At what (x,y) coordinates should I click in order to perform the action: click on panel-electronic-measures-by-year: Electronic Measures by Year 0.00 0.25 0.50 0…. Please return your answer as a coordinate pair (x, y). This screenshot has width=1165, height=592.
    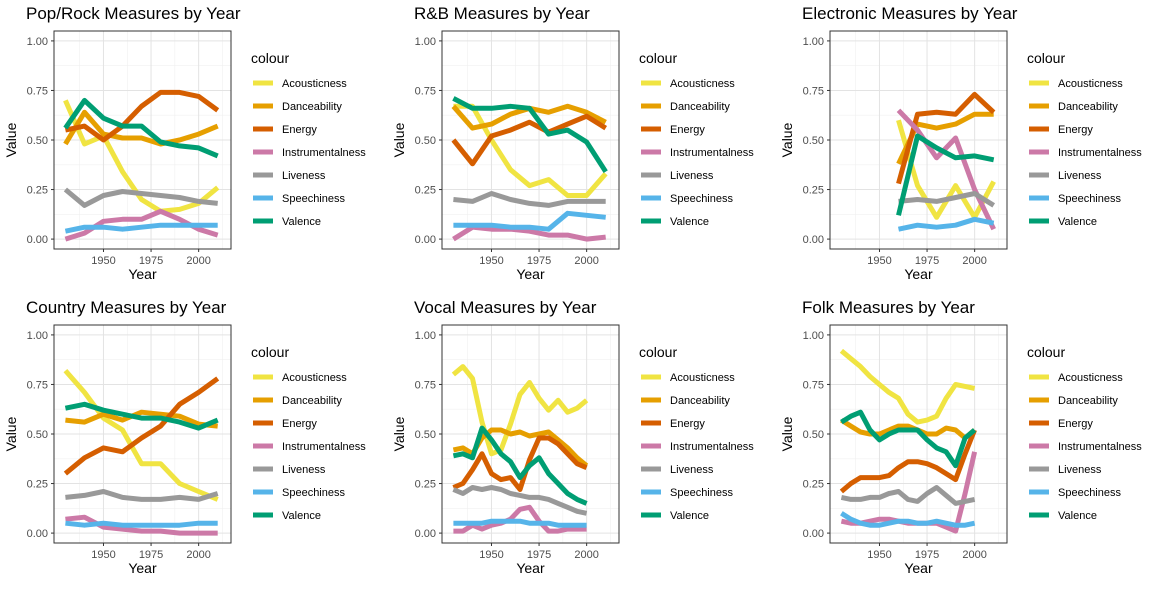
    Looking at the image, I should click on (960, 143).